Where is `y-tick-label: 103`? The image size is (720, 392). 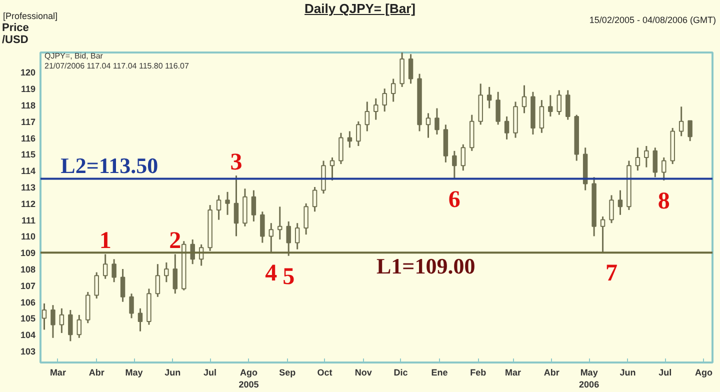
y-tick-label: 103 is located at coordinates (28, 351).